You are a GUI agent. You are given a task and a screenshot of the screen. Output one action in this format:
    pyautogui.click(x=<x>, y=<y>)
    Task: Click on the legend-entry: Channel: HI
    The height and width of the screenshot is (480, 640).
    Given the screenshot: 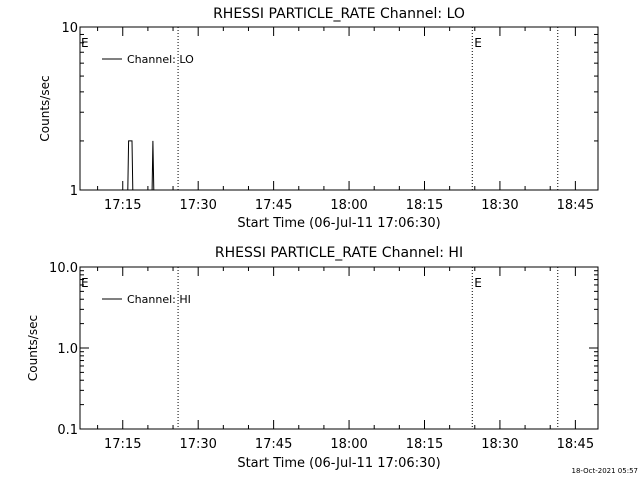 What is the action you would take?
    pyautogui.click(x=159, y=299)
    